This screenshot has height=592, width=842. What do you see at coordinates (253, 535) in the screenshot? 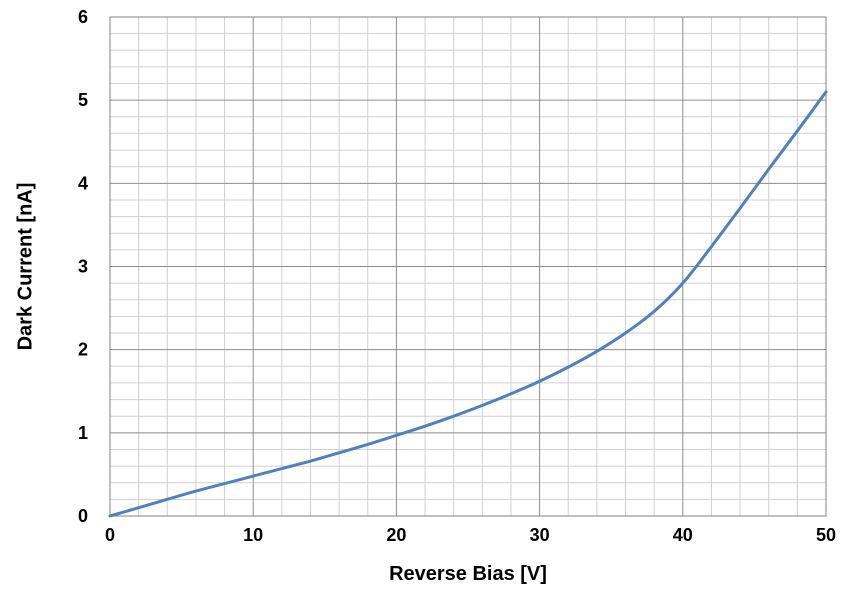
I see `x-tick-label-1: 10` at bounding box center [253, 535].